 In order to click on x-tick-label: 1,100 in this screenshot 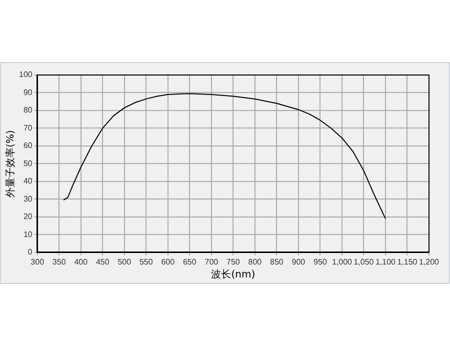, I will do `click(385, 261)`.